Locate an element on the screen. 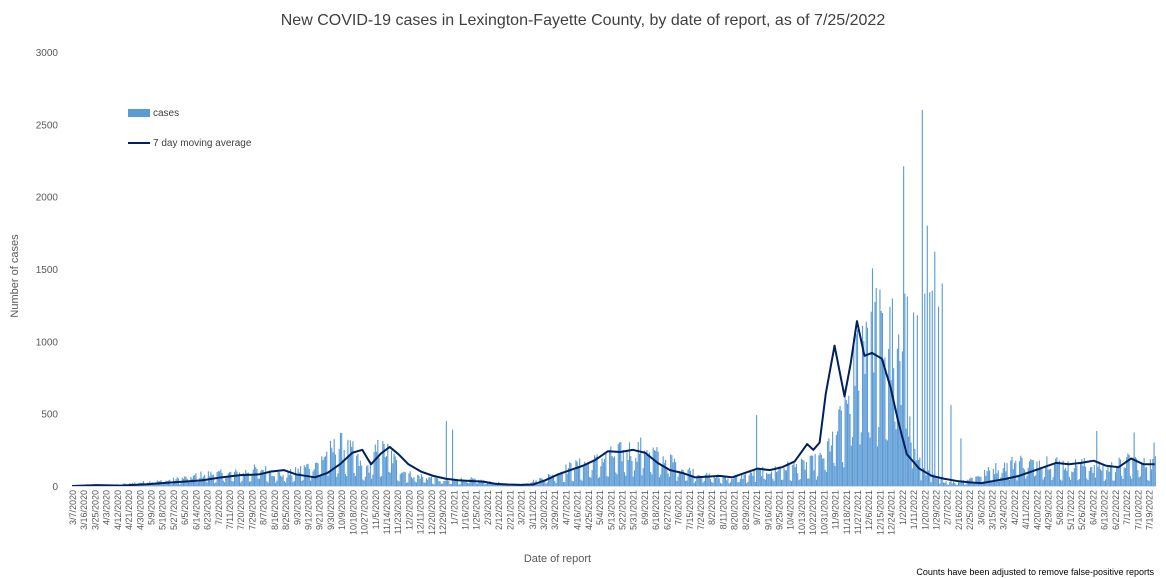 Image resolution: width=1166 pixels, height=578 pixels. x-tick-label: 2/21/2021 is located at coordinates (510, 510).